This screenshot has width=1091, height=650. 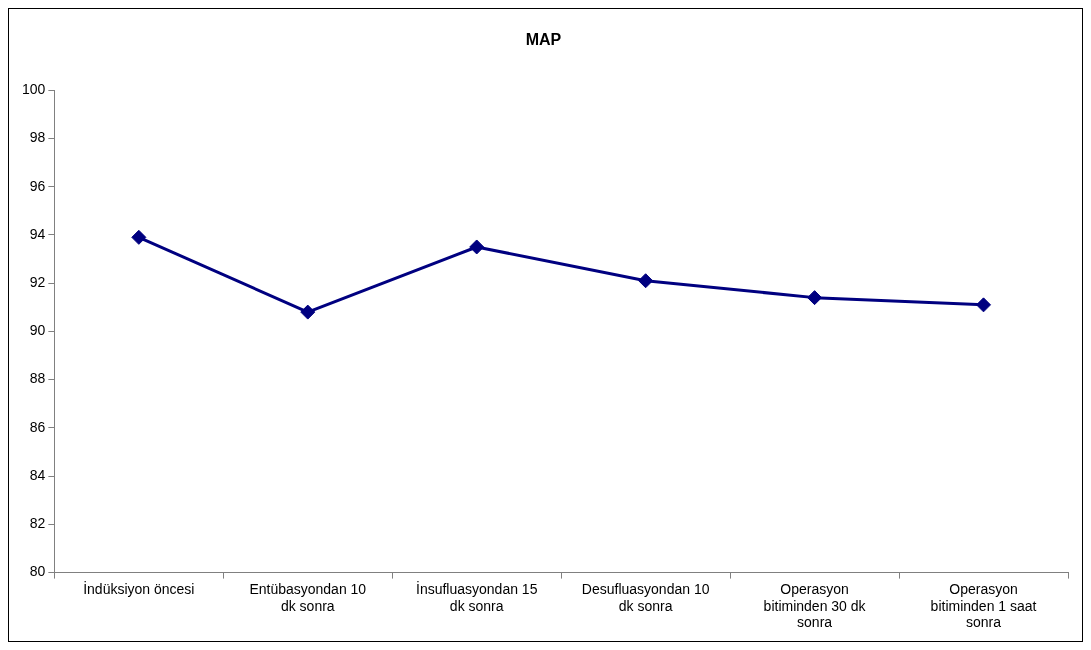 What do you see at coordinates (37, 426) in the screenshot?
I see `y-tick-label: 86` at bounding box center [37, 426].